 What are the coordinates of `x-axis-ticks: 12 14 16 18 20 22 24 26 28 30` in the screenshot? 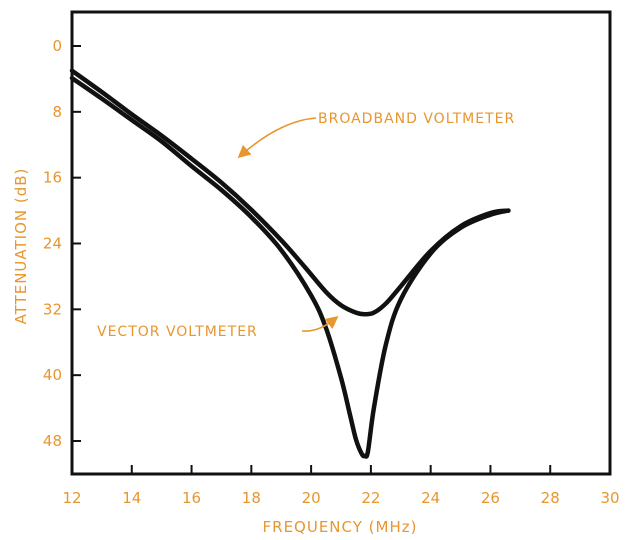 It's located at (341, 486).